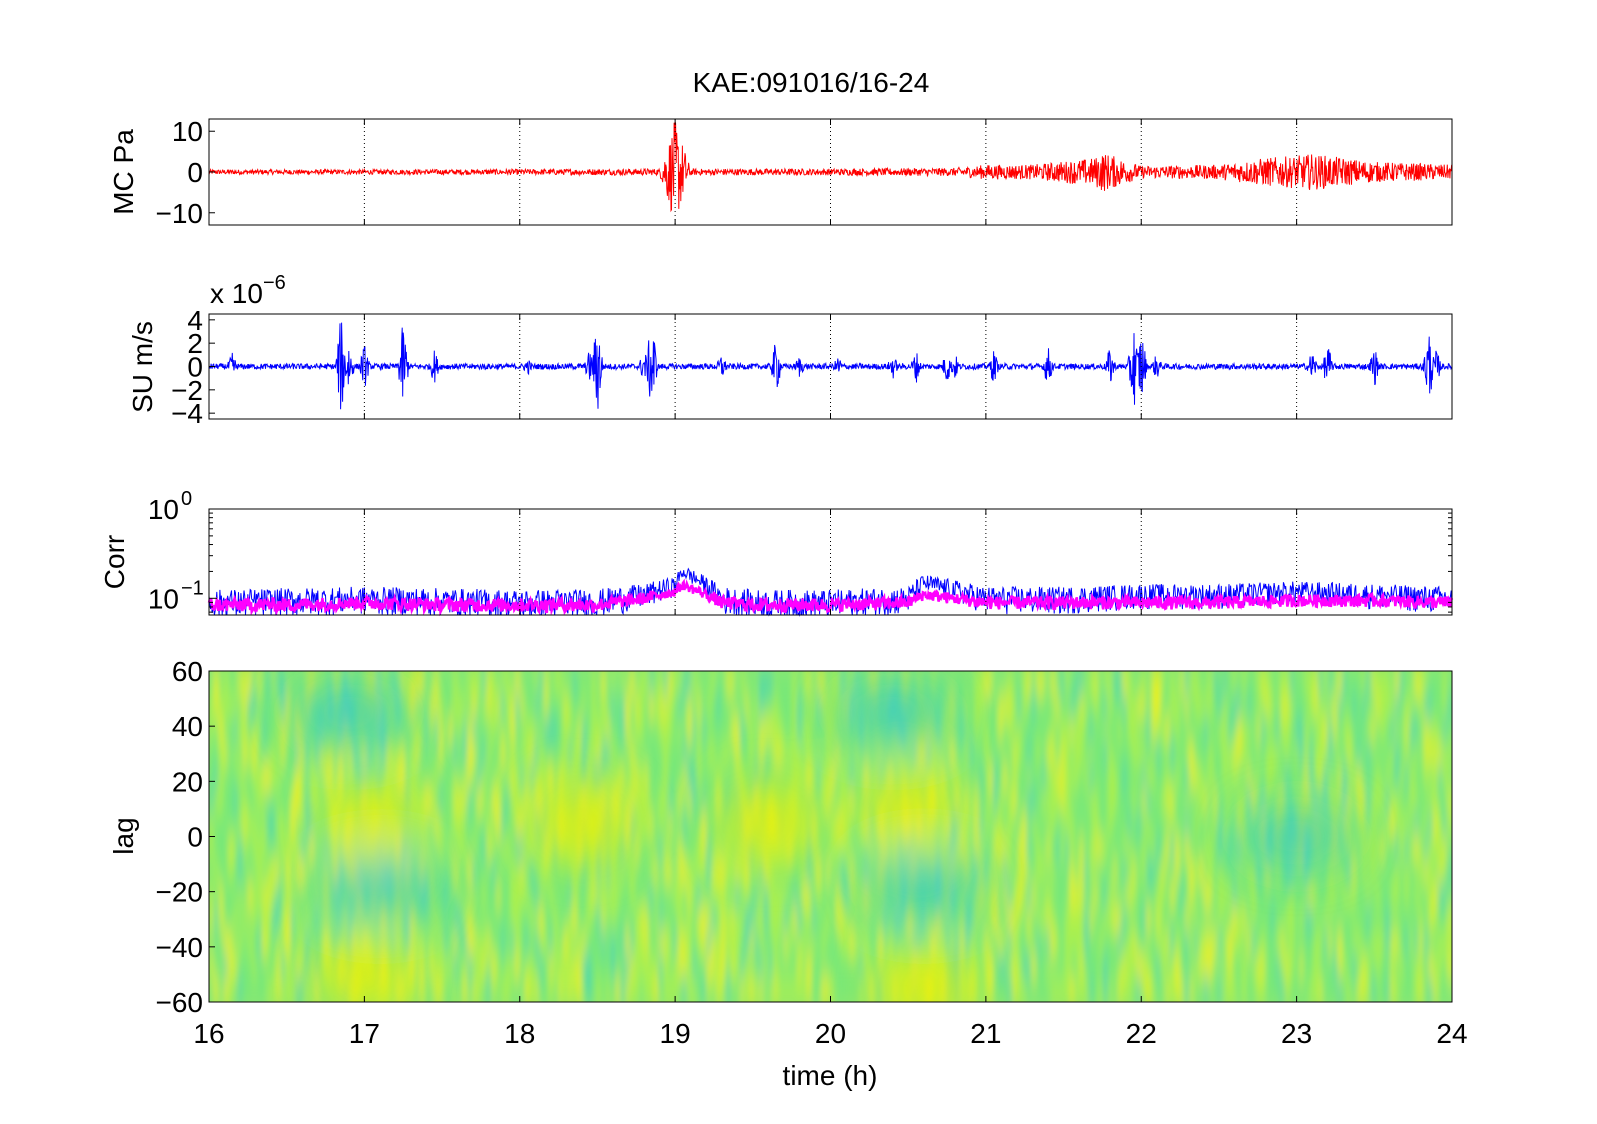  Describe the element at coordinates (830, 366) in the screenshot. I see `su-velocity-trace` at that location.